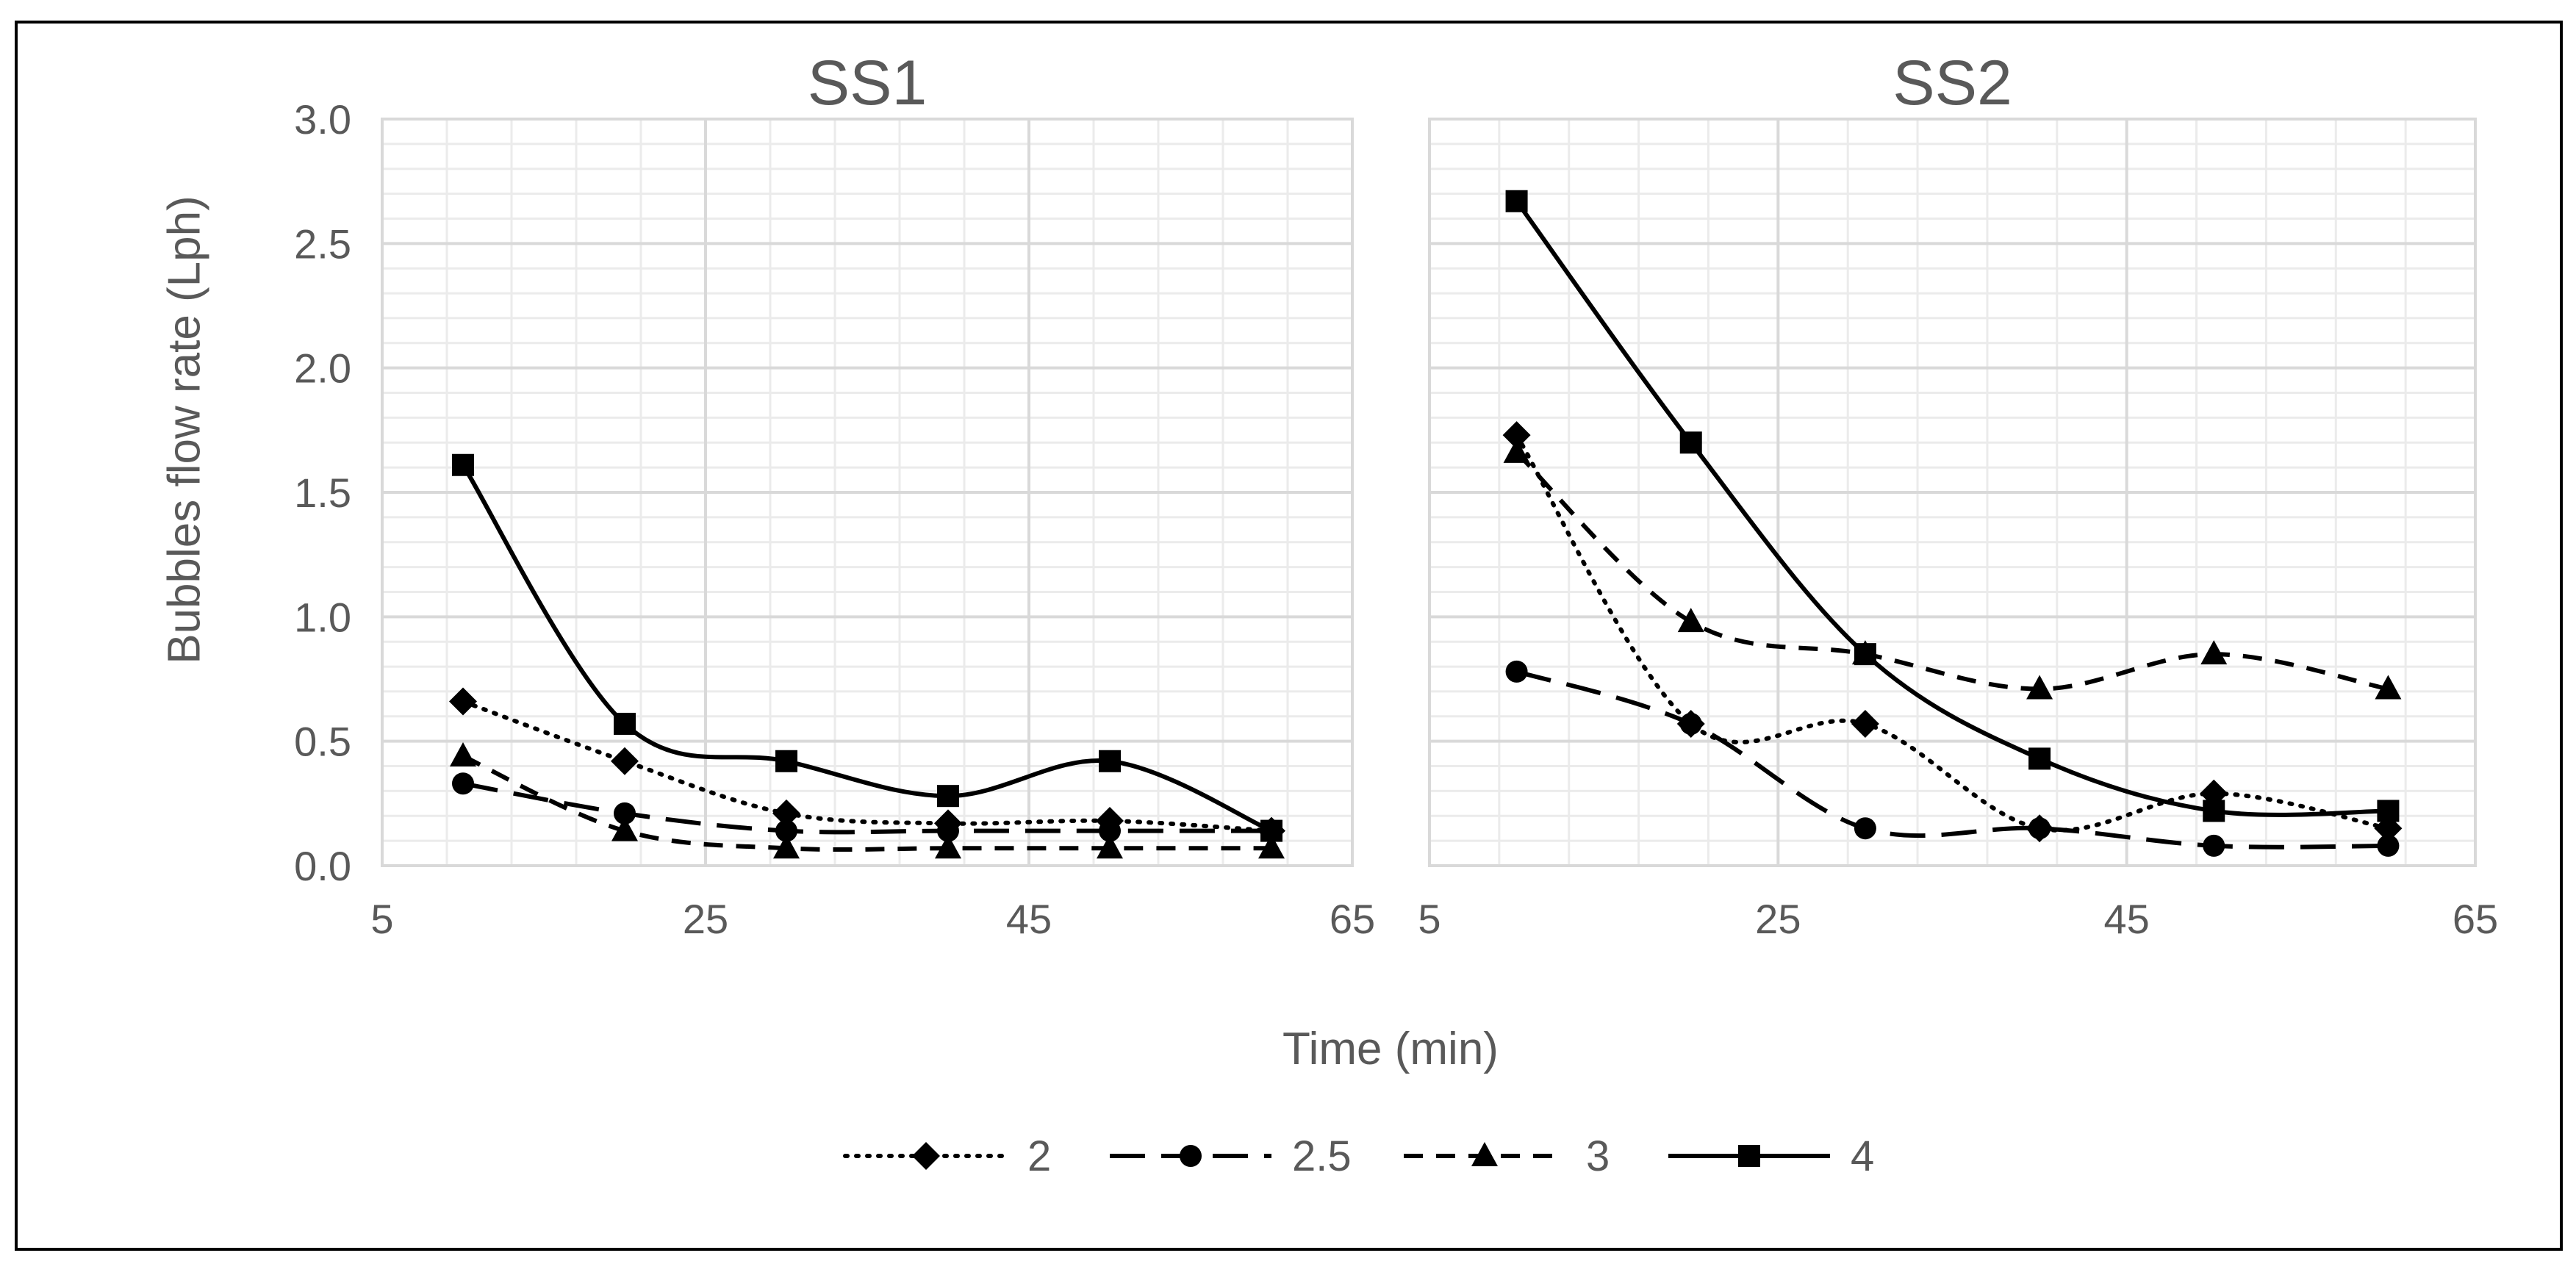 The height and width of the screenshot is (1275, 2576). What do you see at coordinates (1771, 1156) in the screenshot?
I see `legend-item-4: 4` at bounding box center [1771, 1156].